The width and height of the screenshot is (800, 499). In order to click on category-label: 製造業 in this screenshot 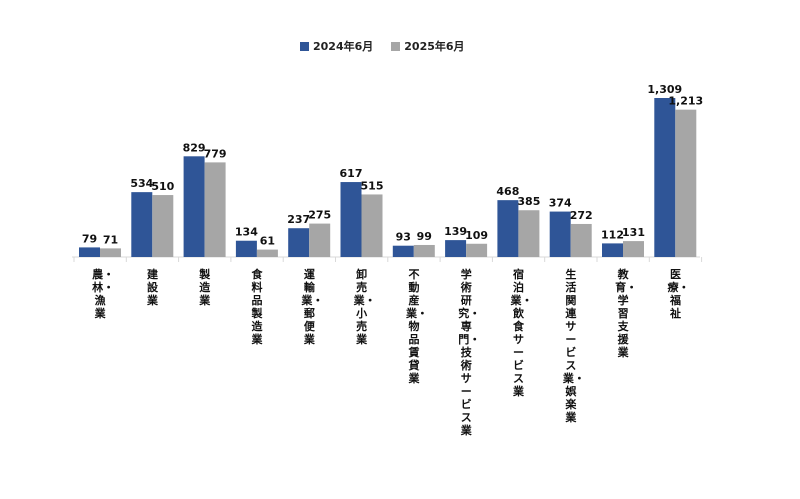, I will do `click(205, 287)`.